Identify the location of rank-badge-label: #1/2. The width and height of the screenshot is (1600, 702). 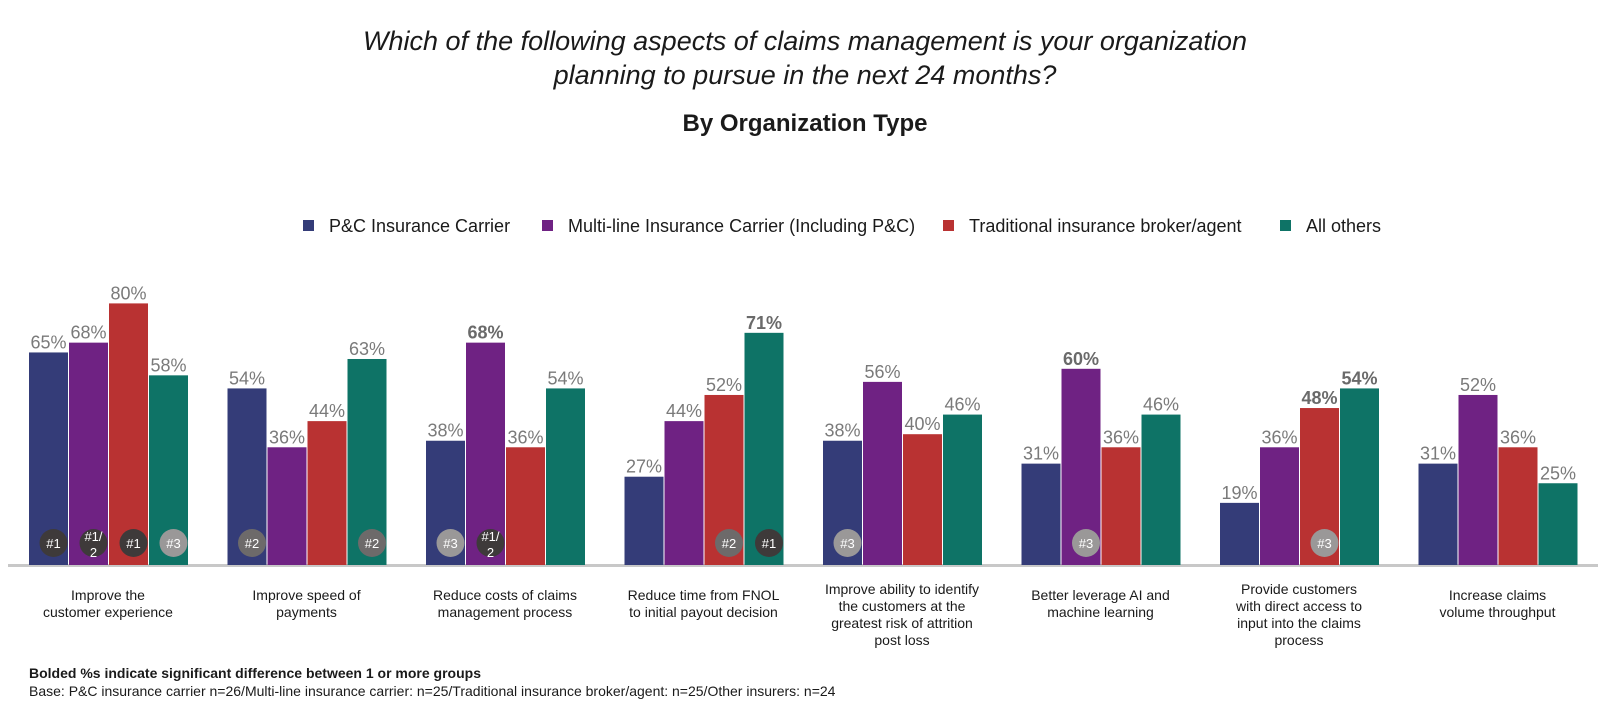
(93, 544).